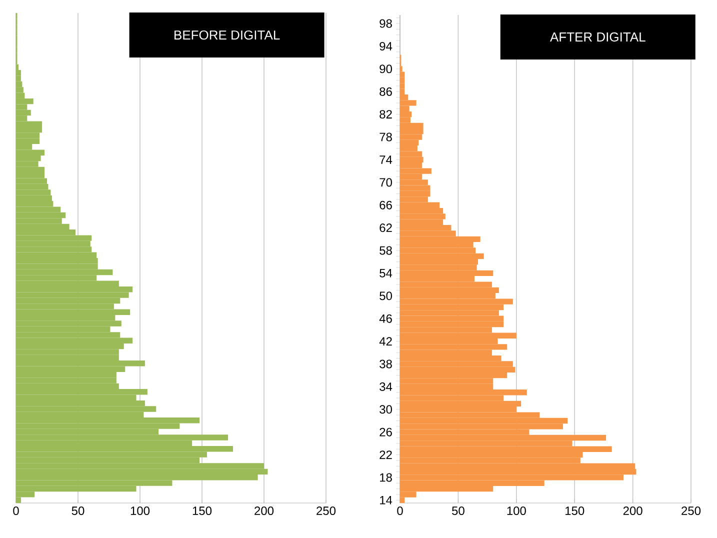  What do you see at coordinates (386, 69) in the screenshot?
I see `y-tick-label: 90` at bounding box center [386, 69].